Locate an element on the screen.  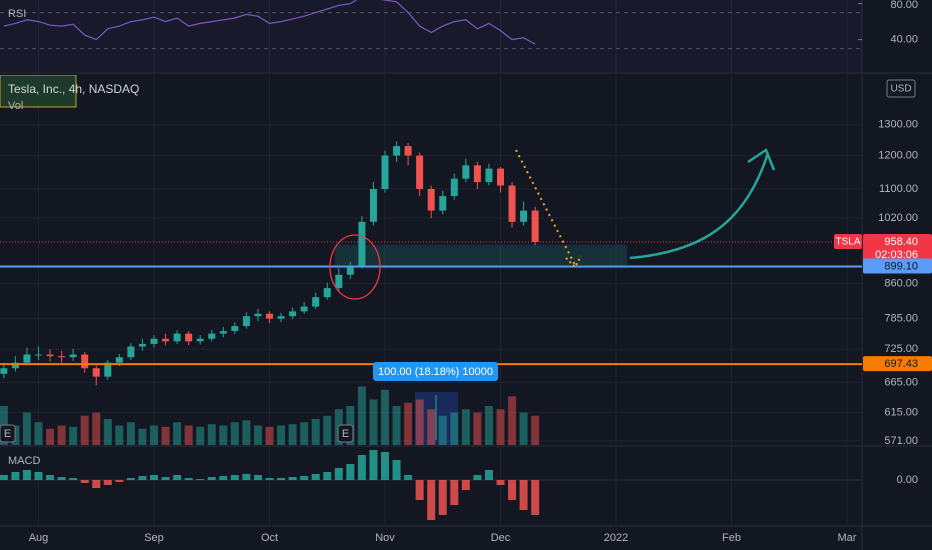
currency: USD is located at coordinates (900, 89).